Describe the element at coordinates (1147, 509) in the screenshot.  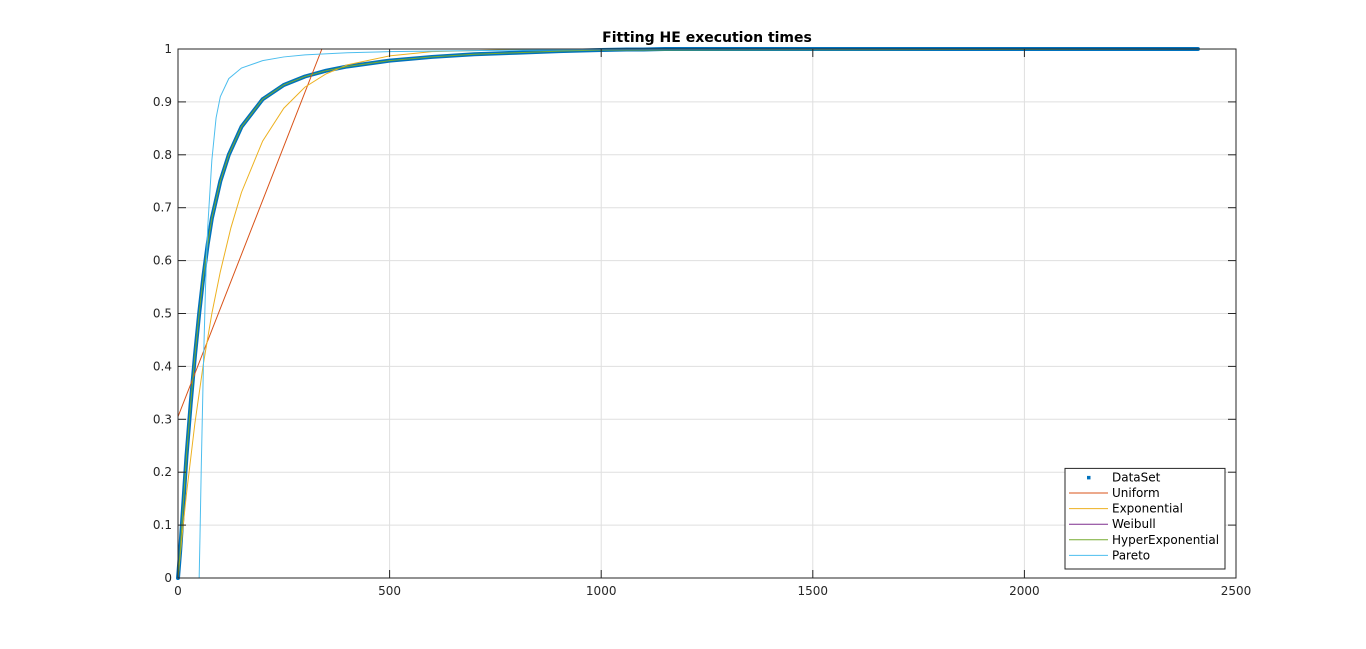
I see `legend-label-exponential: Exponential` at that location.